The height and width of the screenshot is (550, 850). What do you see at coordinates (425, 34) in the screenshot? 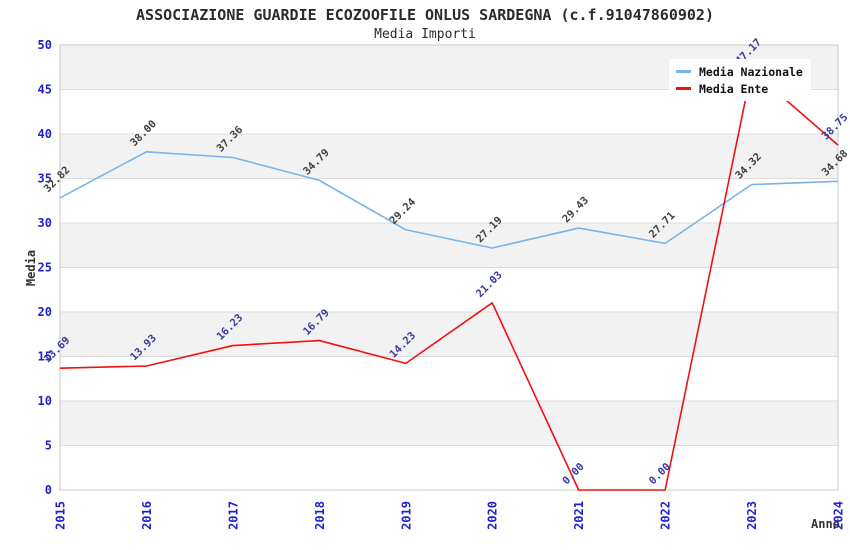
I see `chart-subtitle: Media Importi` at bounding box center [425, 34].